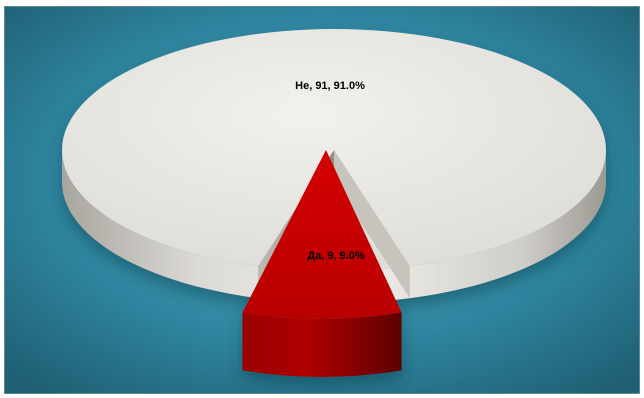  What do you see at coordinates (372, 224) in the screenshot?
I see `slice-wall-ne-right` at bounding box center [372, 224].